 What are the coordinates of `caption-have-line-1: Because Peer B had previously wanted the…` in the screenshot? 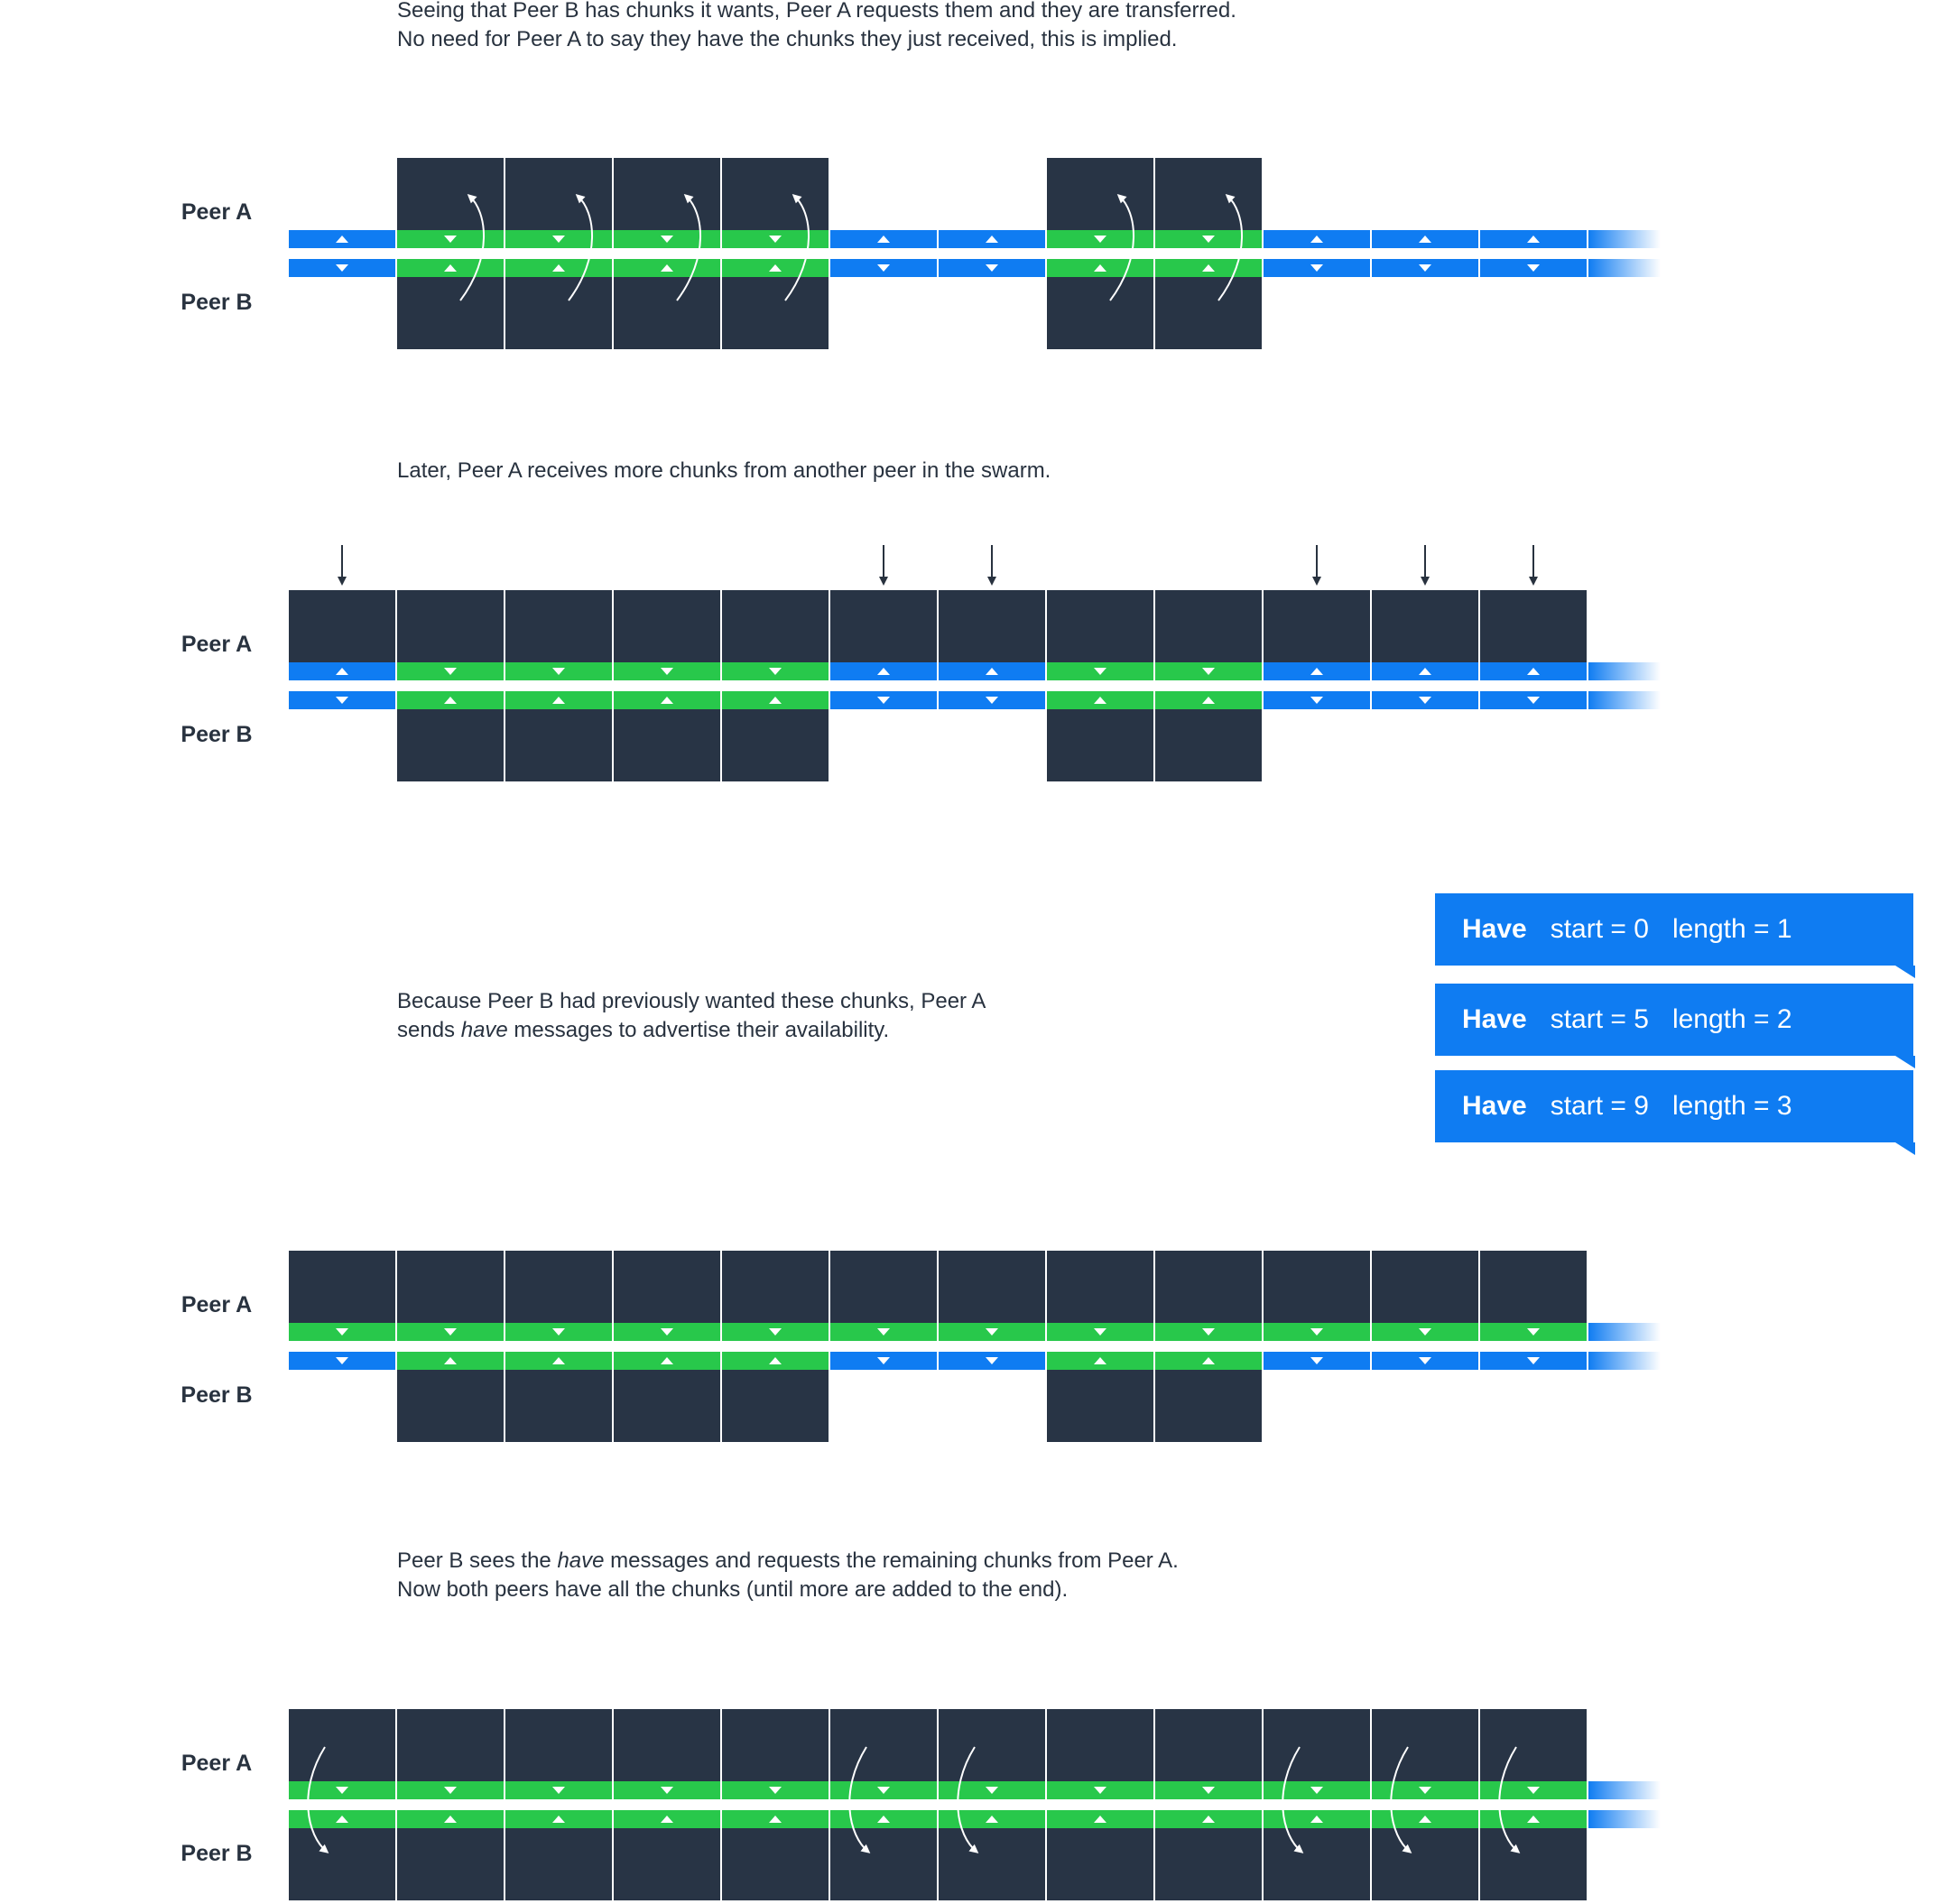 It's located at (691, 1001).